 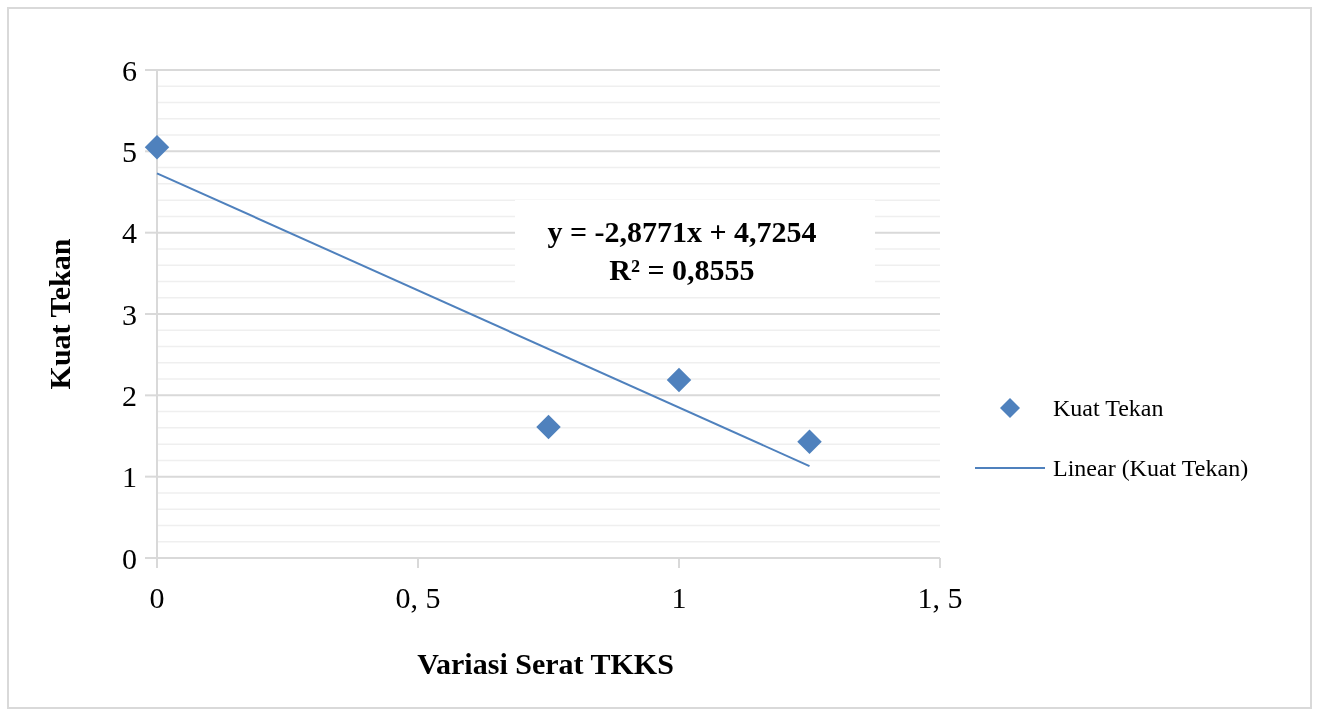 What do you see at coordinates (157, 597) in the screenshot?
I see `x-tick-label: 0` at bounding box center [157, 597].